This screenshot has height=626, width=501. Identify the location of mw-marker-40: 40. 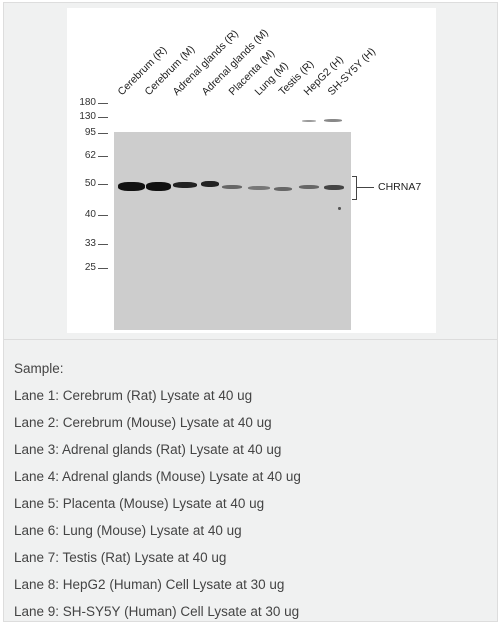
(90, 214).